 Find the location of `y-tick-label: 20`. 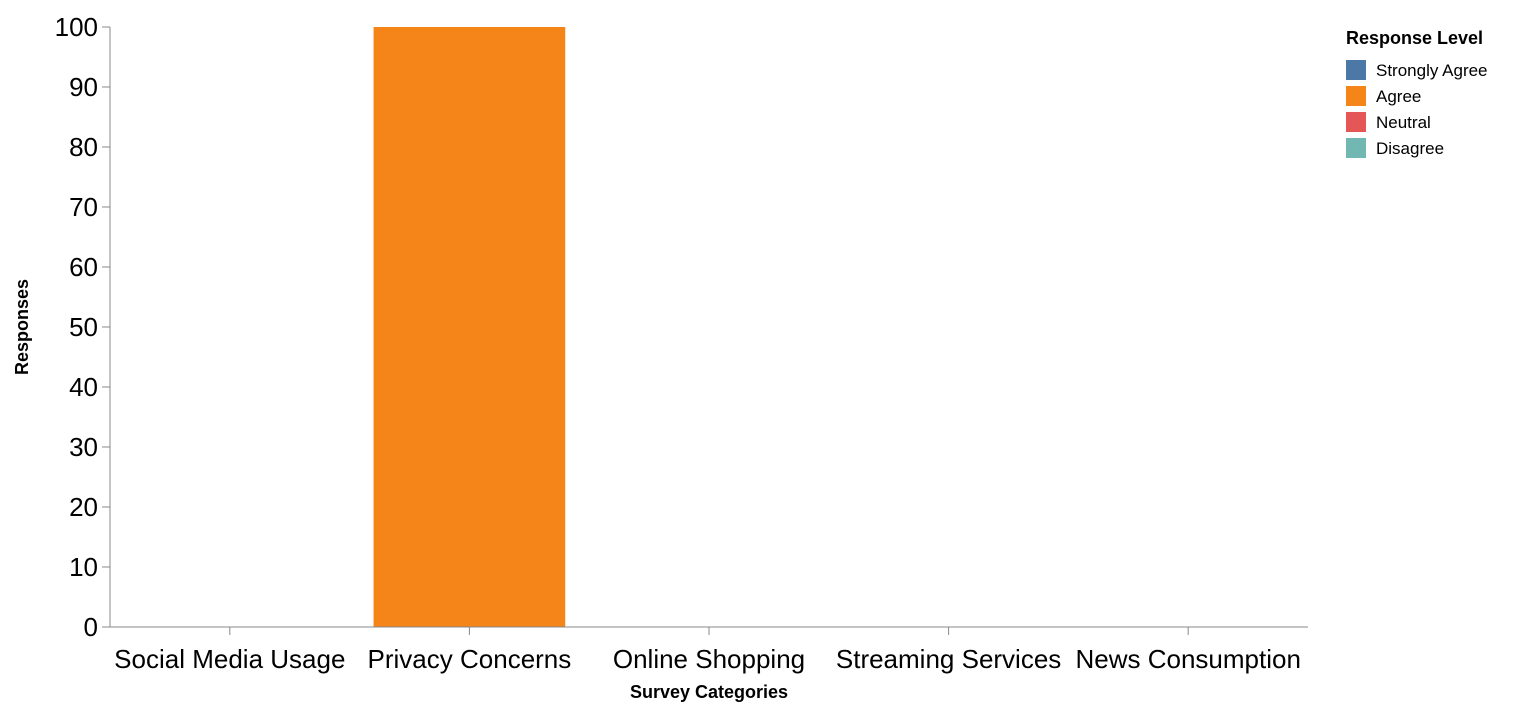

y-tick-label: 20 is located at coordinates (83, 507).